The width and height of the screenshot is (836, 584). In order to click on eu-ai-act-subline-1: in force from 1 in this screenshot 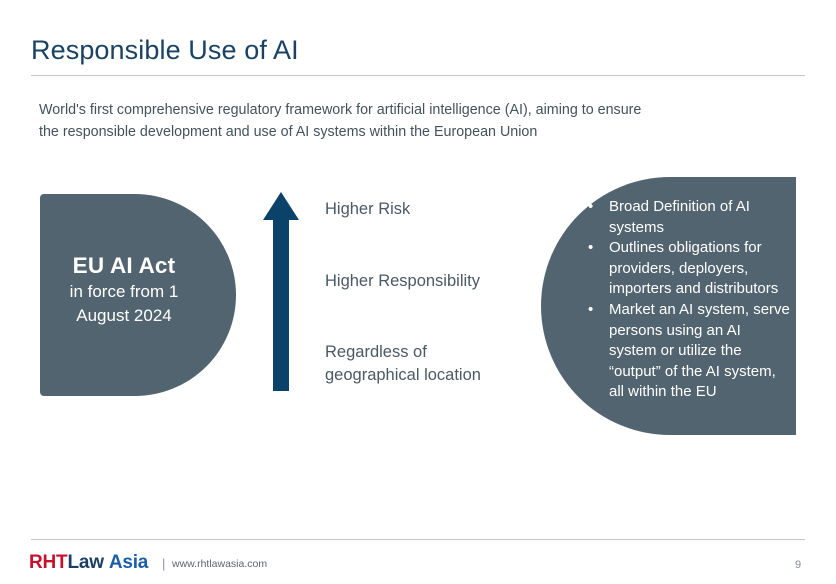, I will do `click(124, 291)`.